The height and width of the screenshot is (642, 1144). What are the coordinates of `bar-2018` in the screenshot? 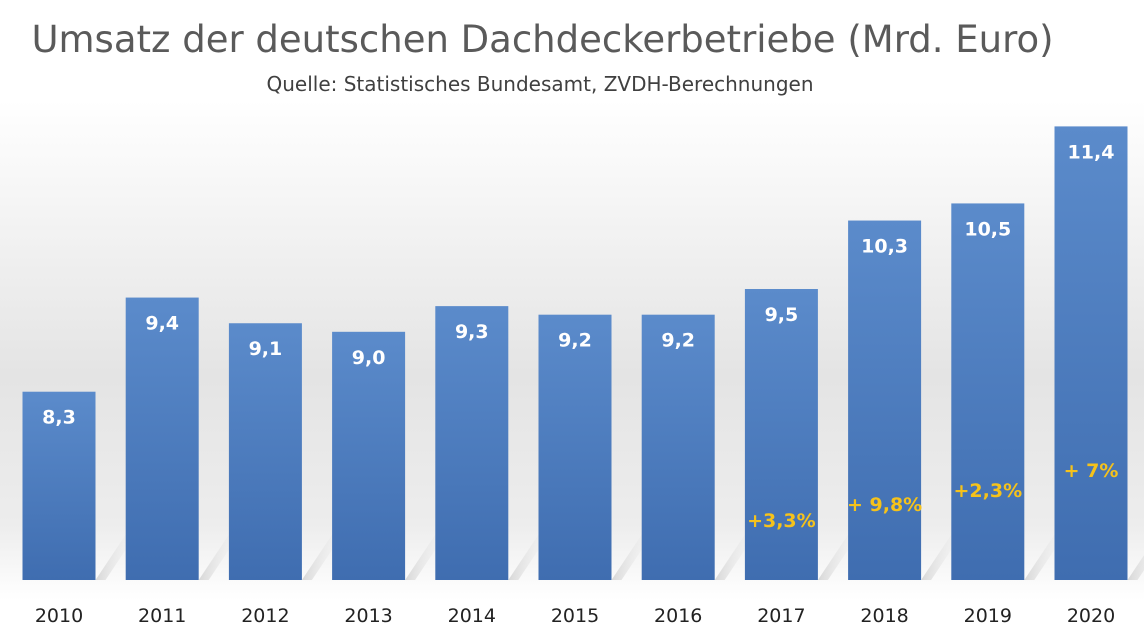 It's located at (885, 400).